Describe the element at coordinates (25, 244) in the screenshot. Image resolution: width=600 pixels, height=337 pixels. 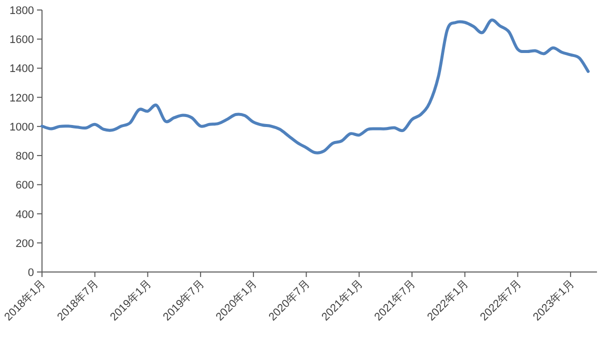
I see `y-tick-label: 200` at that location.